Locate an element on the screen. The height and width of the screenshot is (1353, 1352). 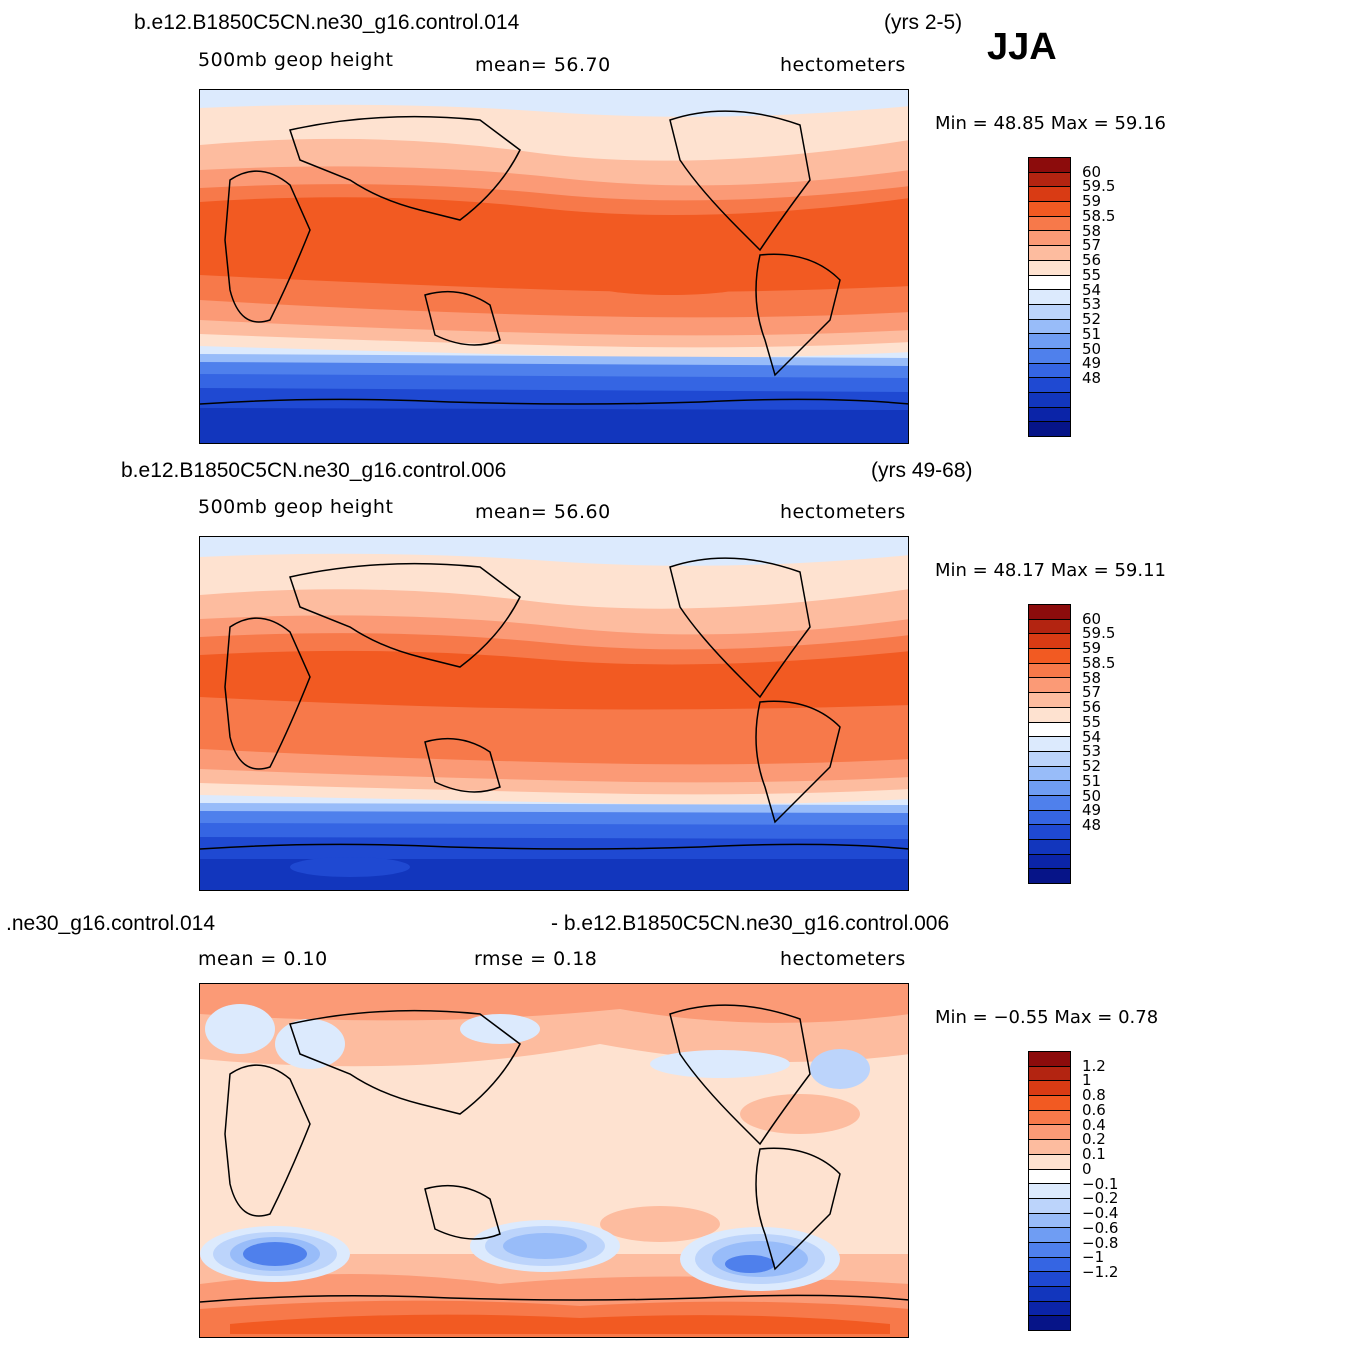
panel1-minmax: Min = 48.85 Max = 59.16 is located at coordinates (1050, 123).